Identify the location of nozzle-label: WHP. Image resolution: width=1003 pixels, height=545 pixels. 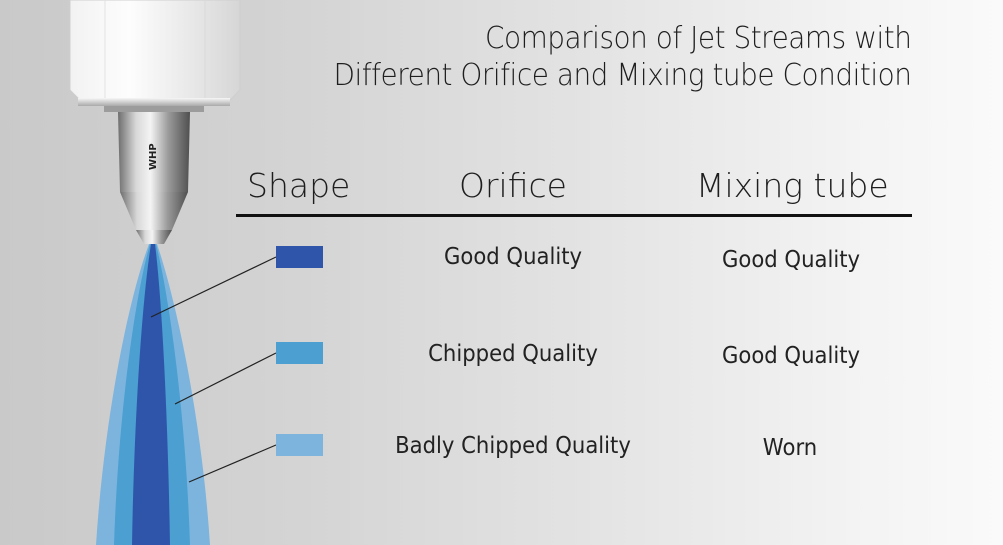
(153, 156).